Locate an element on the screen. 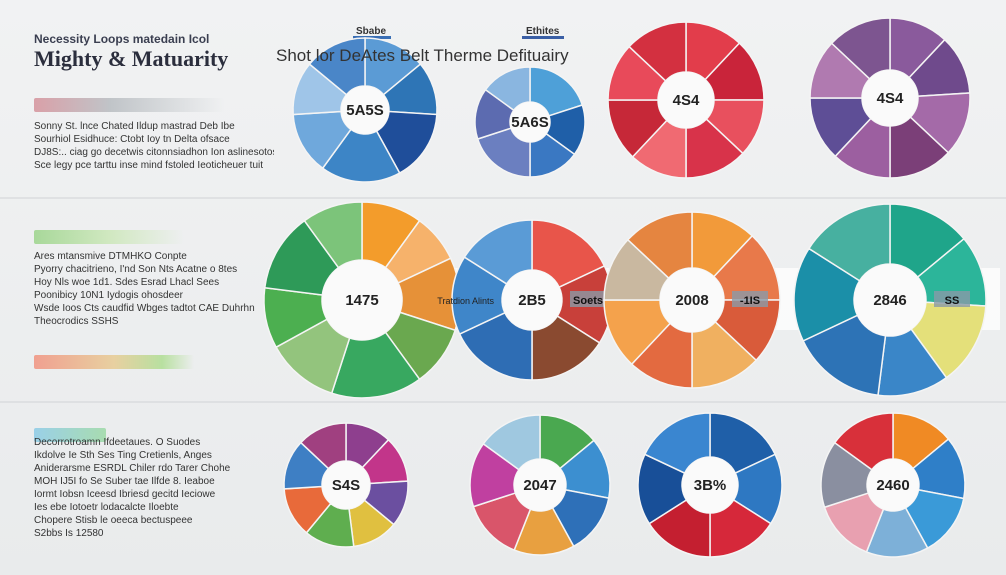 The width and height of the screenshot is (1006, 575). center-label: 2846 is located at coordinates (889, 300).